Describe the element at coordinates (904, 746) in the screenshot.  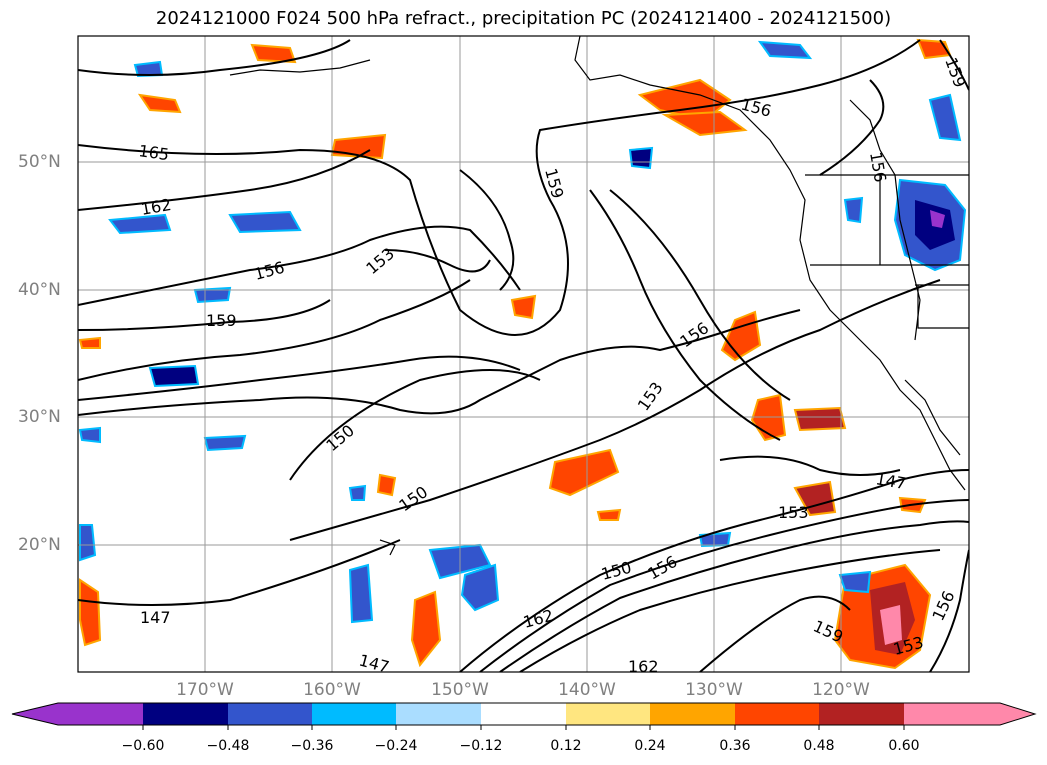
I see `colorbar-tick: 0.60` at that location.